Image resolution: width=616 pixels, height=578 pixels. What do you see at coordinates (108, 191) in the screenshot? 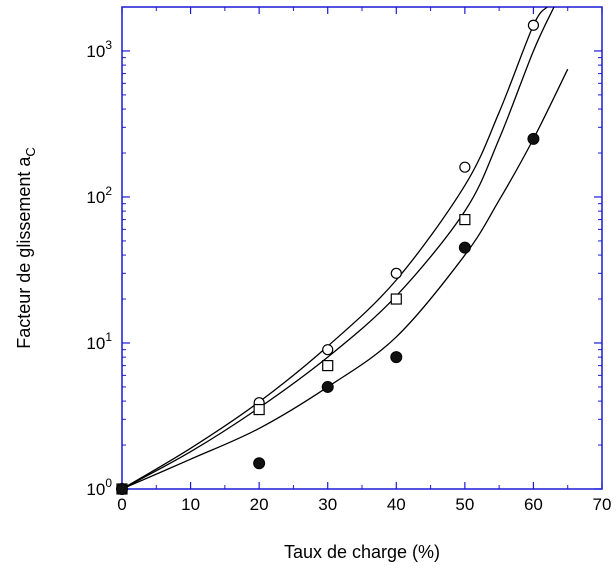
I see `y-tick-exponent: 2` at bounding box center [108, 191].